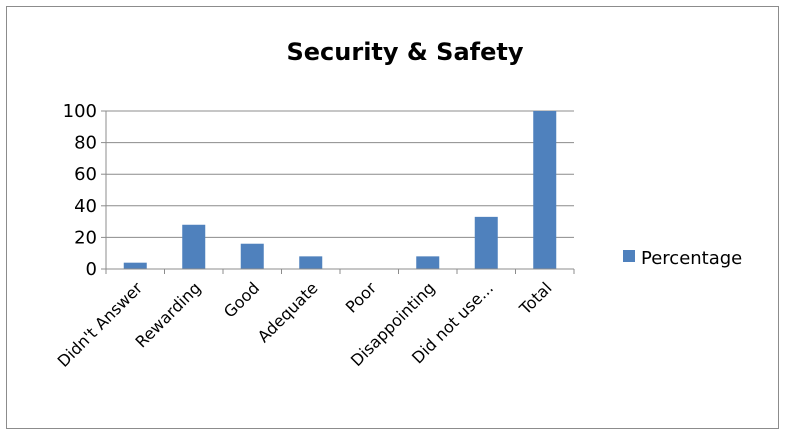  I want to click on legend: Percentage, so click(682, 258).